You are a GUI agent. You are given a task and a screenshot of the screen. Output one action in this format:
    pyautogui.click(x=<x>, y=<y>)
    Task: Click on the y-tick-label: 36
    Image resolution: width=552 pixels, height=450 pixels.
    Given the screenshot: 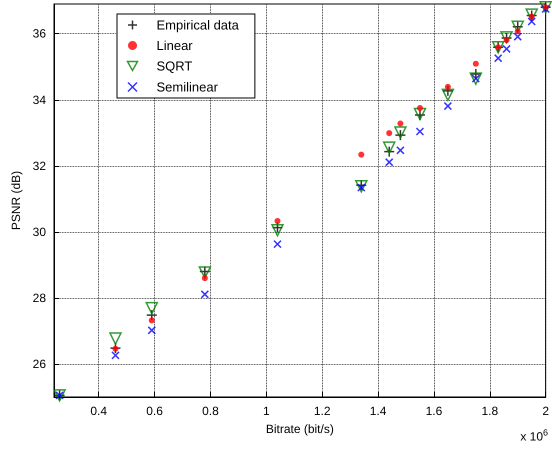 What is the action you would take?
    pyautogui.click(x=39, y=33)
    